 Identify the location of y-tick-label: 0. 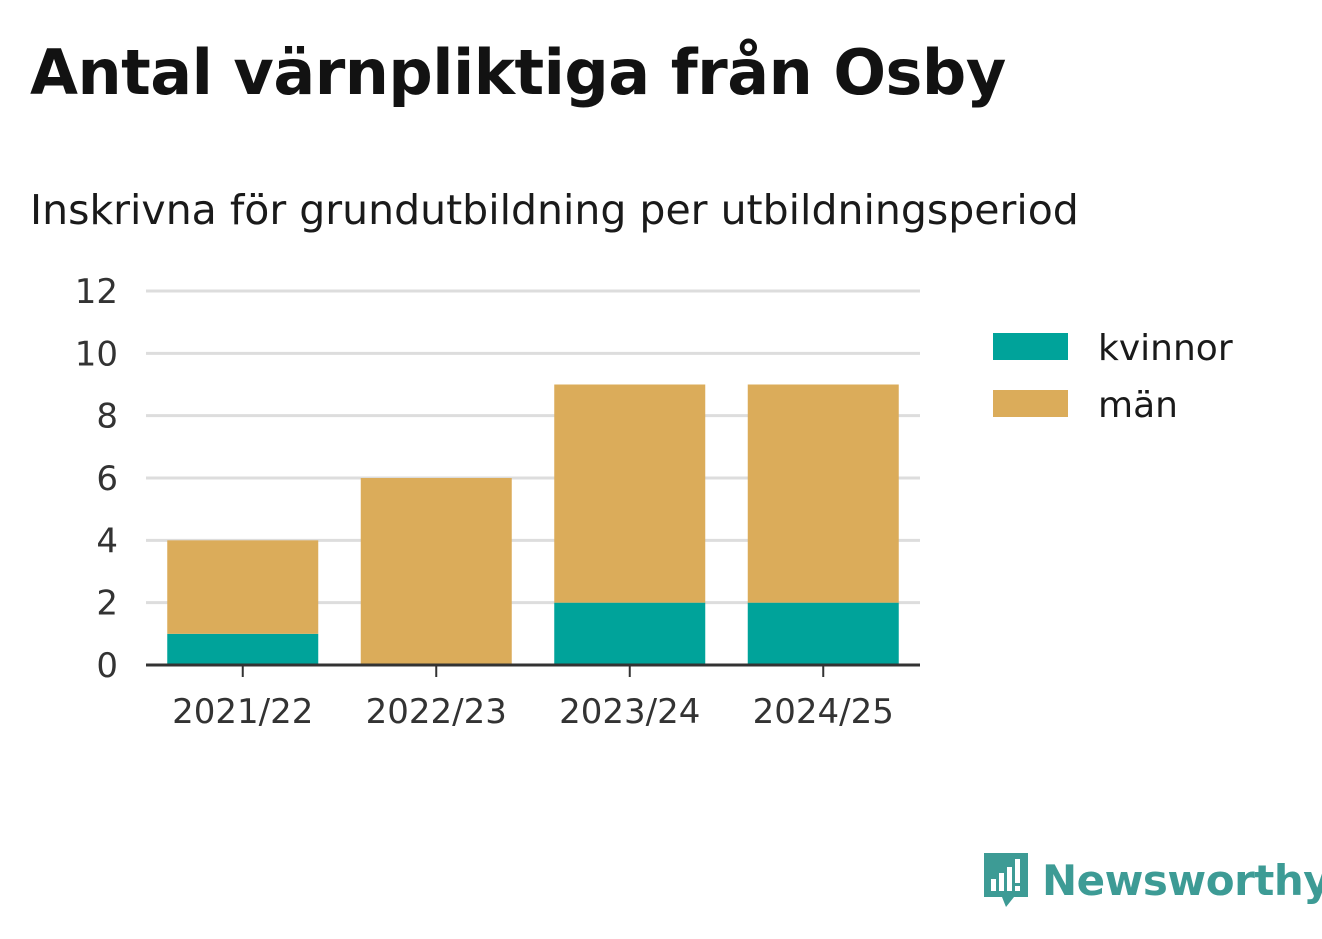
(107, 666).